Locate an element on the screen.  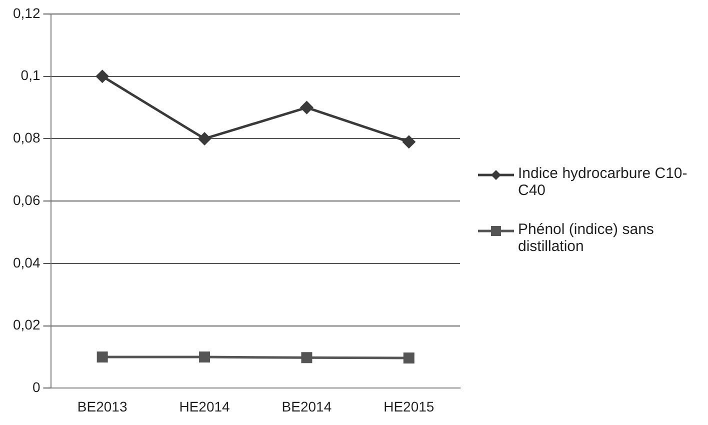
legend-label: Phénol (indice) sans distillation is located at coordinates (586, 238).